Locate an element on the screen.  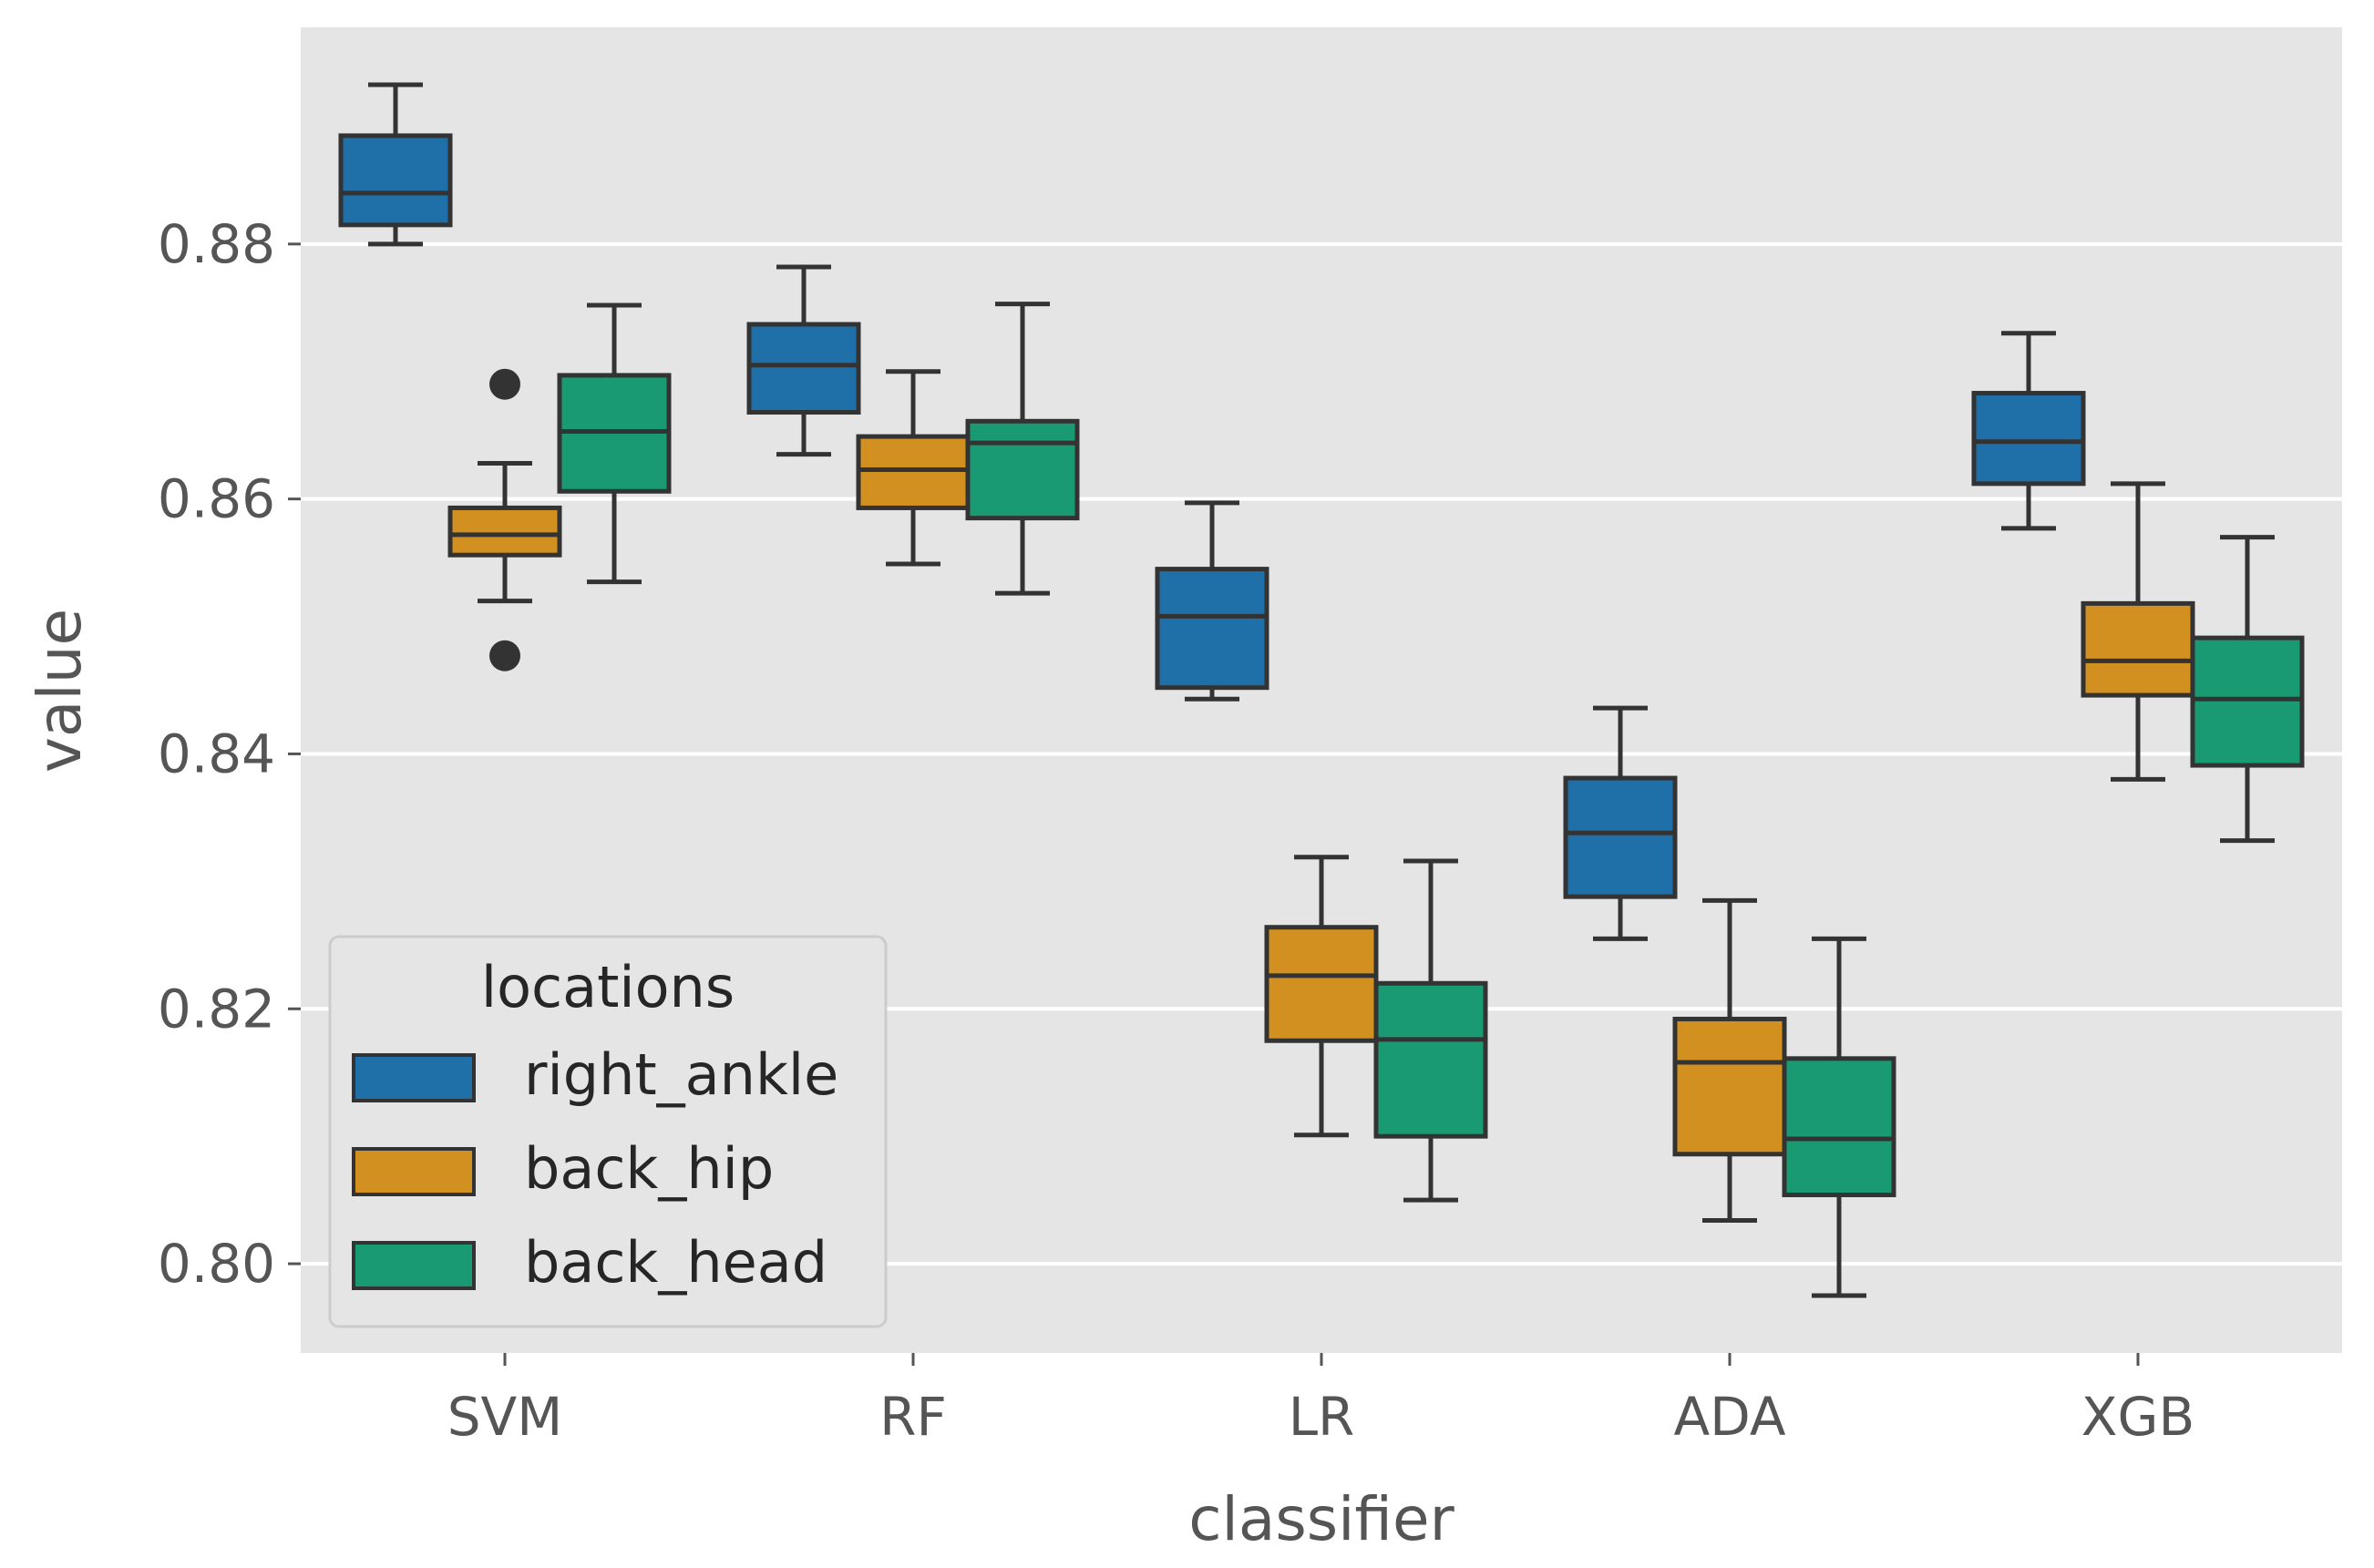
y-tick-label: 0.88 is located at coordinates (217, 244).